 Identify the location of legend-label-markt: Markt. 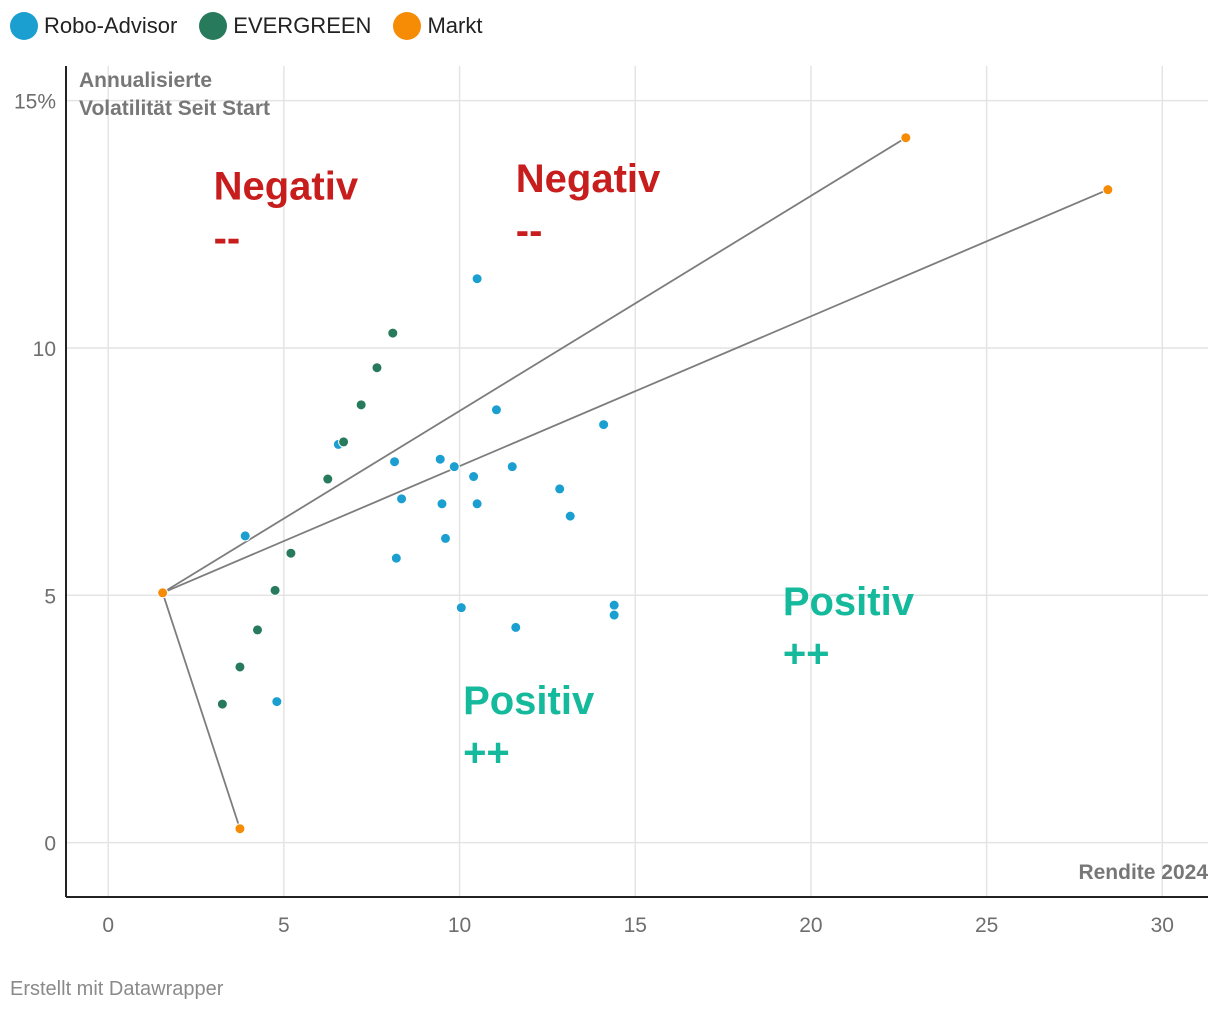
(455, 25).